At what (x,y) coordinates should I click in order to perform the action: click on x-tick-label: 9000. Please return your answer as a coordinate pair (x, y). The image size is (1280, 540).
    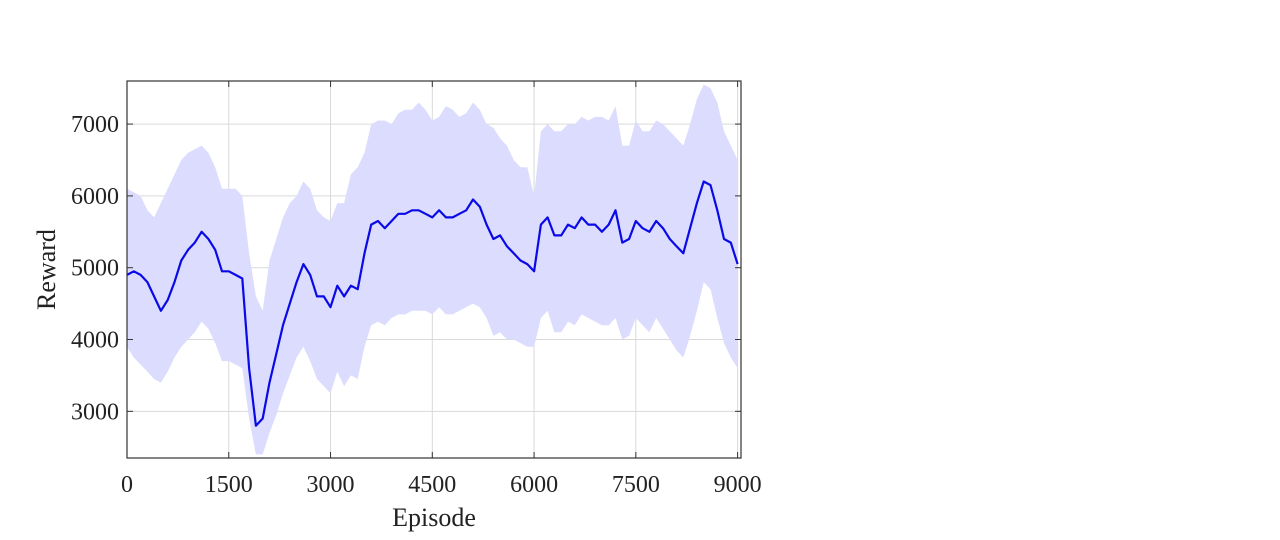
    Looking at the image, I should click on (738, 485).